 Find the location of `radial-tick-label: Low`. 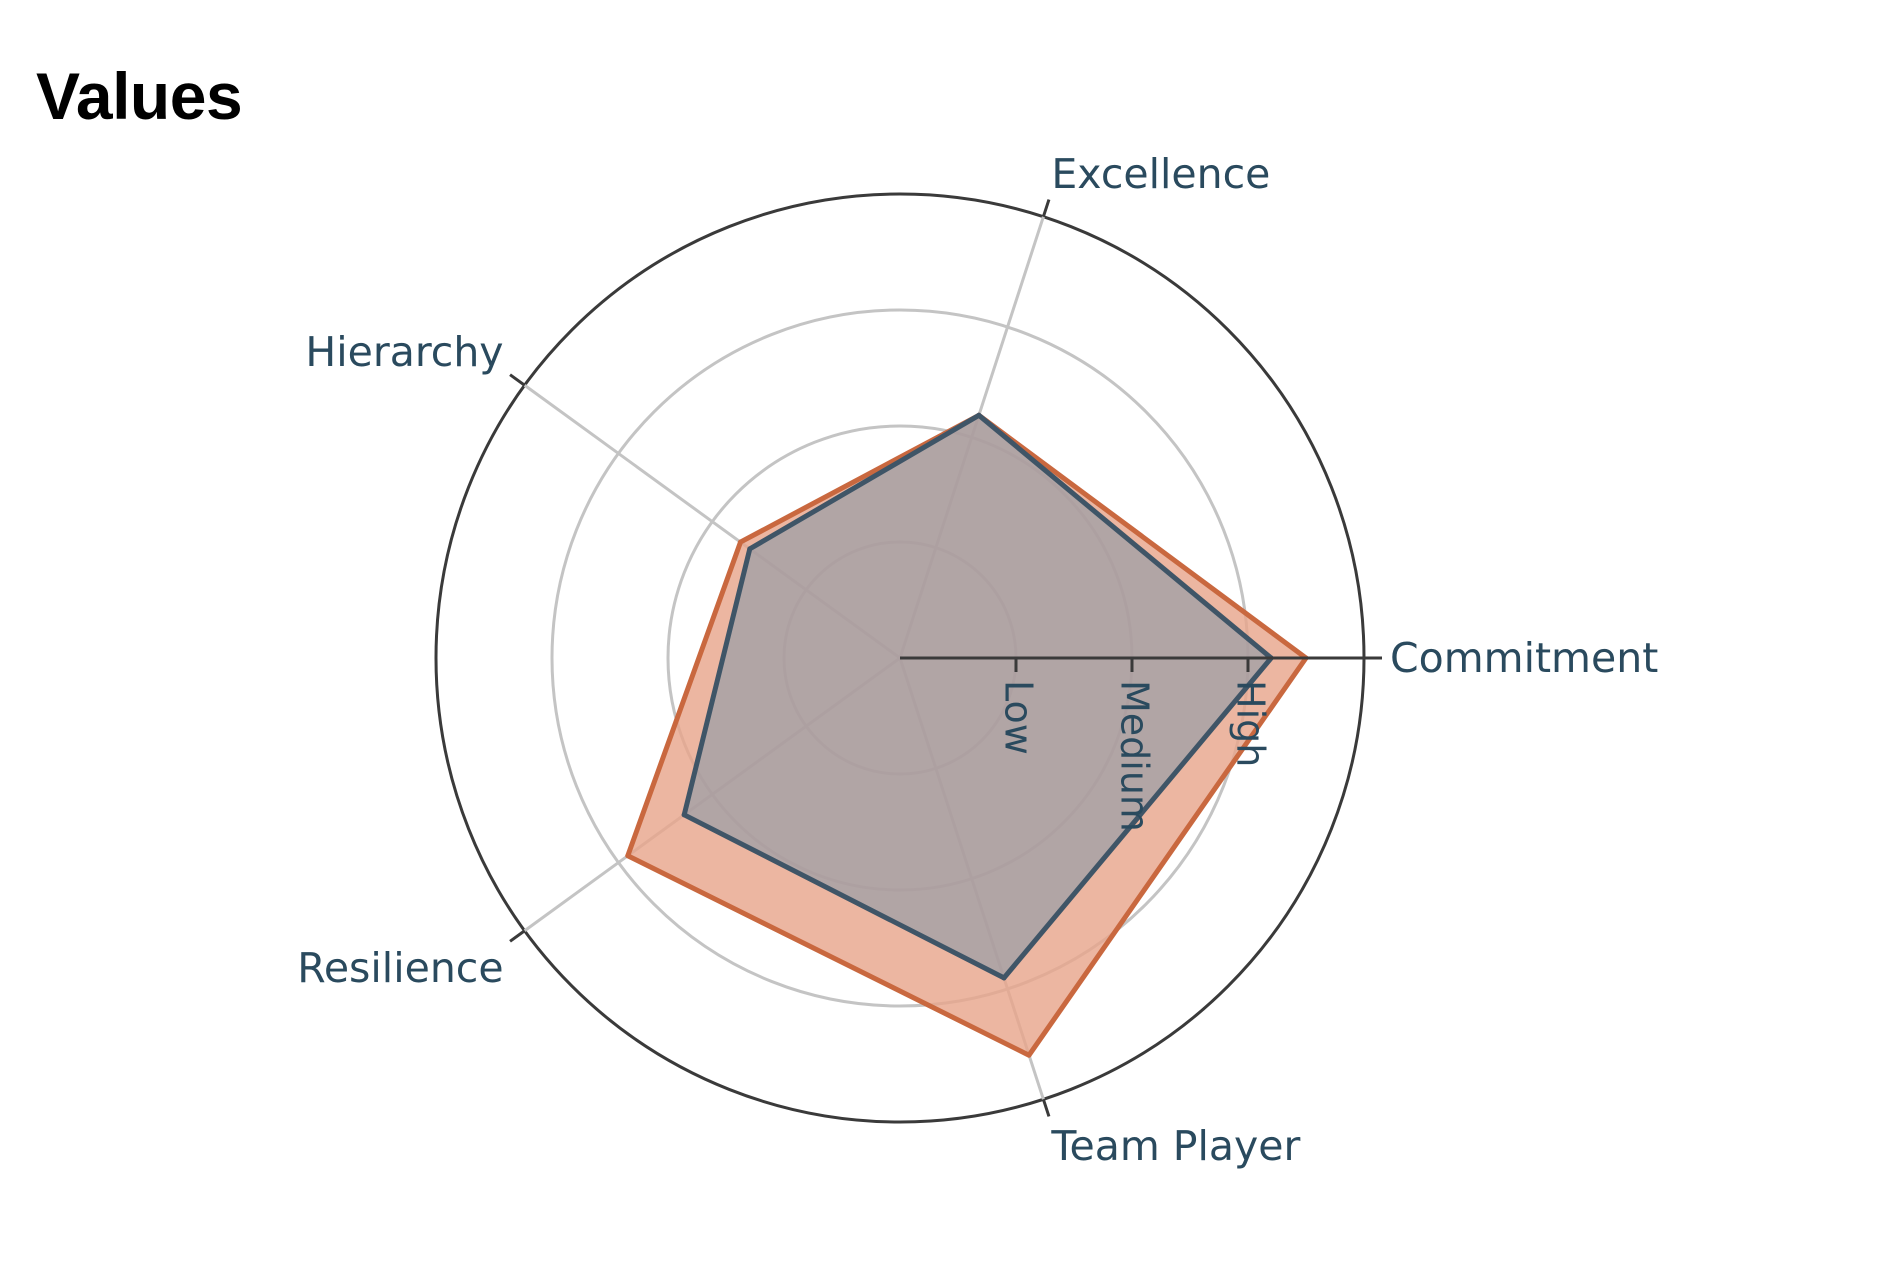

radial-tick-label: Low is located at coordinates (1019, 717).